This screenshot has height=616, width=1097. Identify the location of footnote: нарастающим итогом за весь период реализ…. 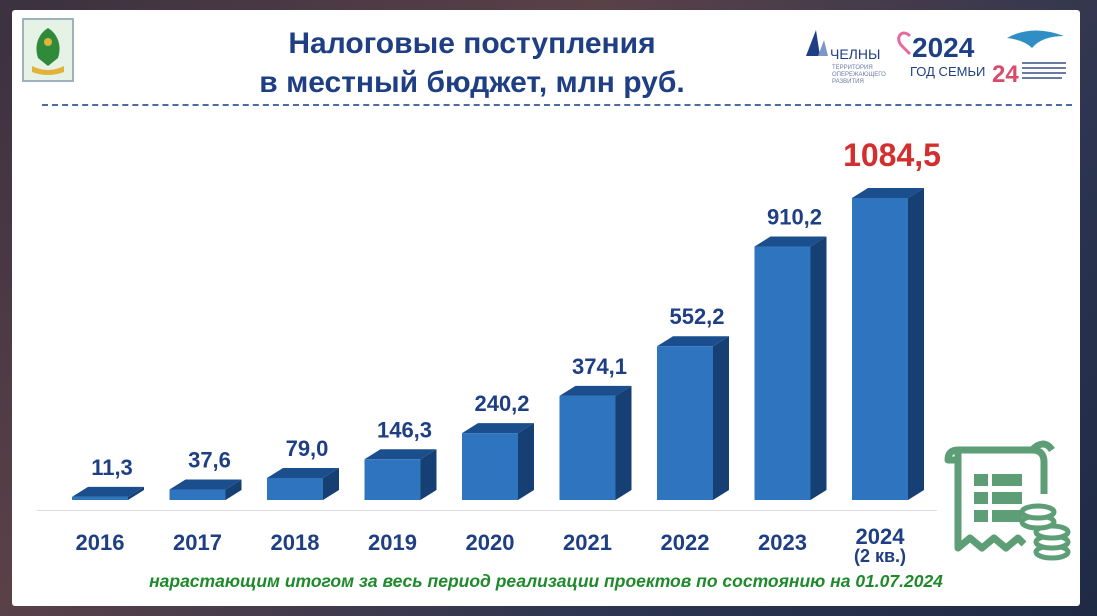
(546, 581).